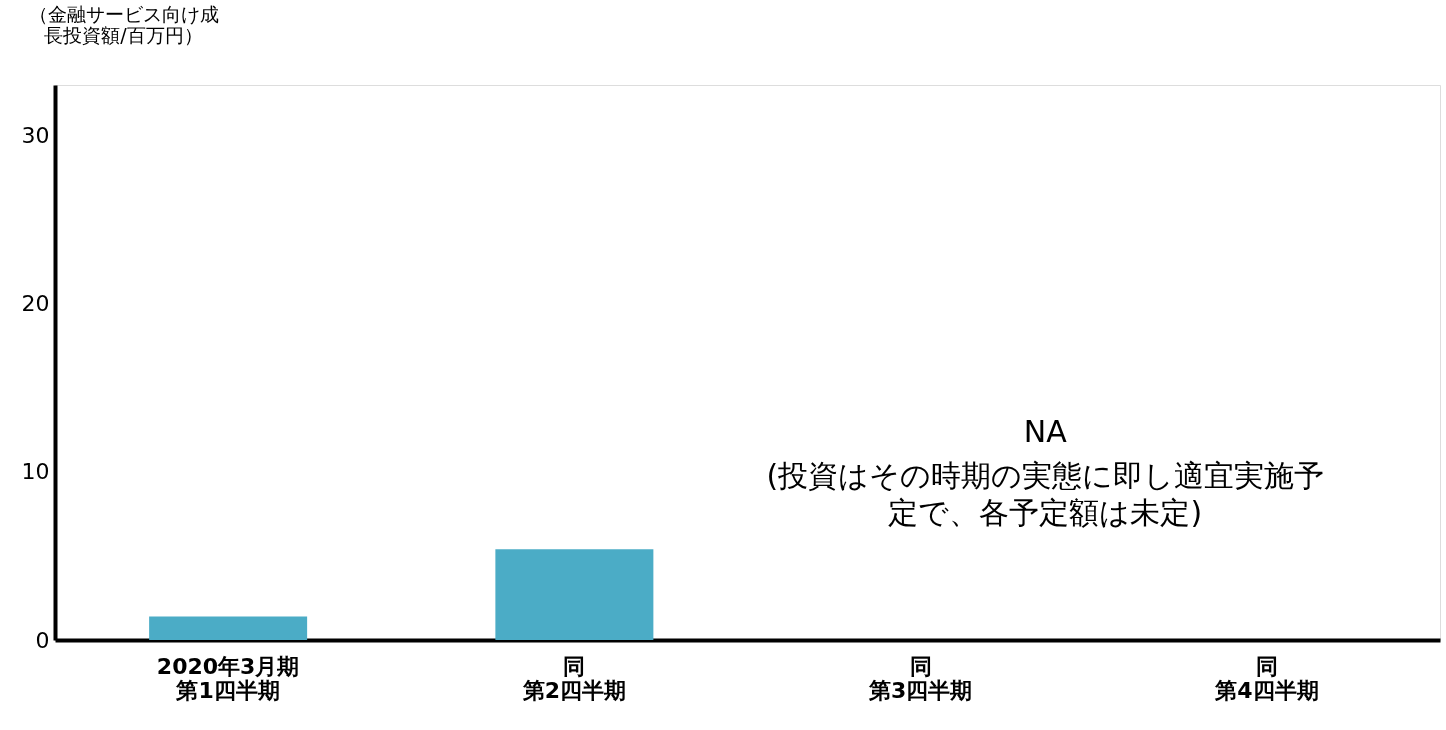  Describe the element at coordinates (1045, 494) in the screenshot. I see `annotation: (投資はその時期の実態に即し適宜実施予定で、各予定額は未定)` at that location.